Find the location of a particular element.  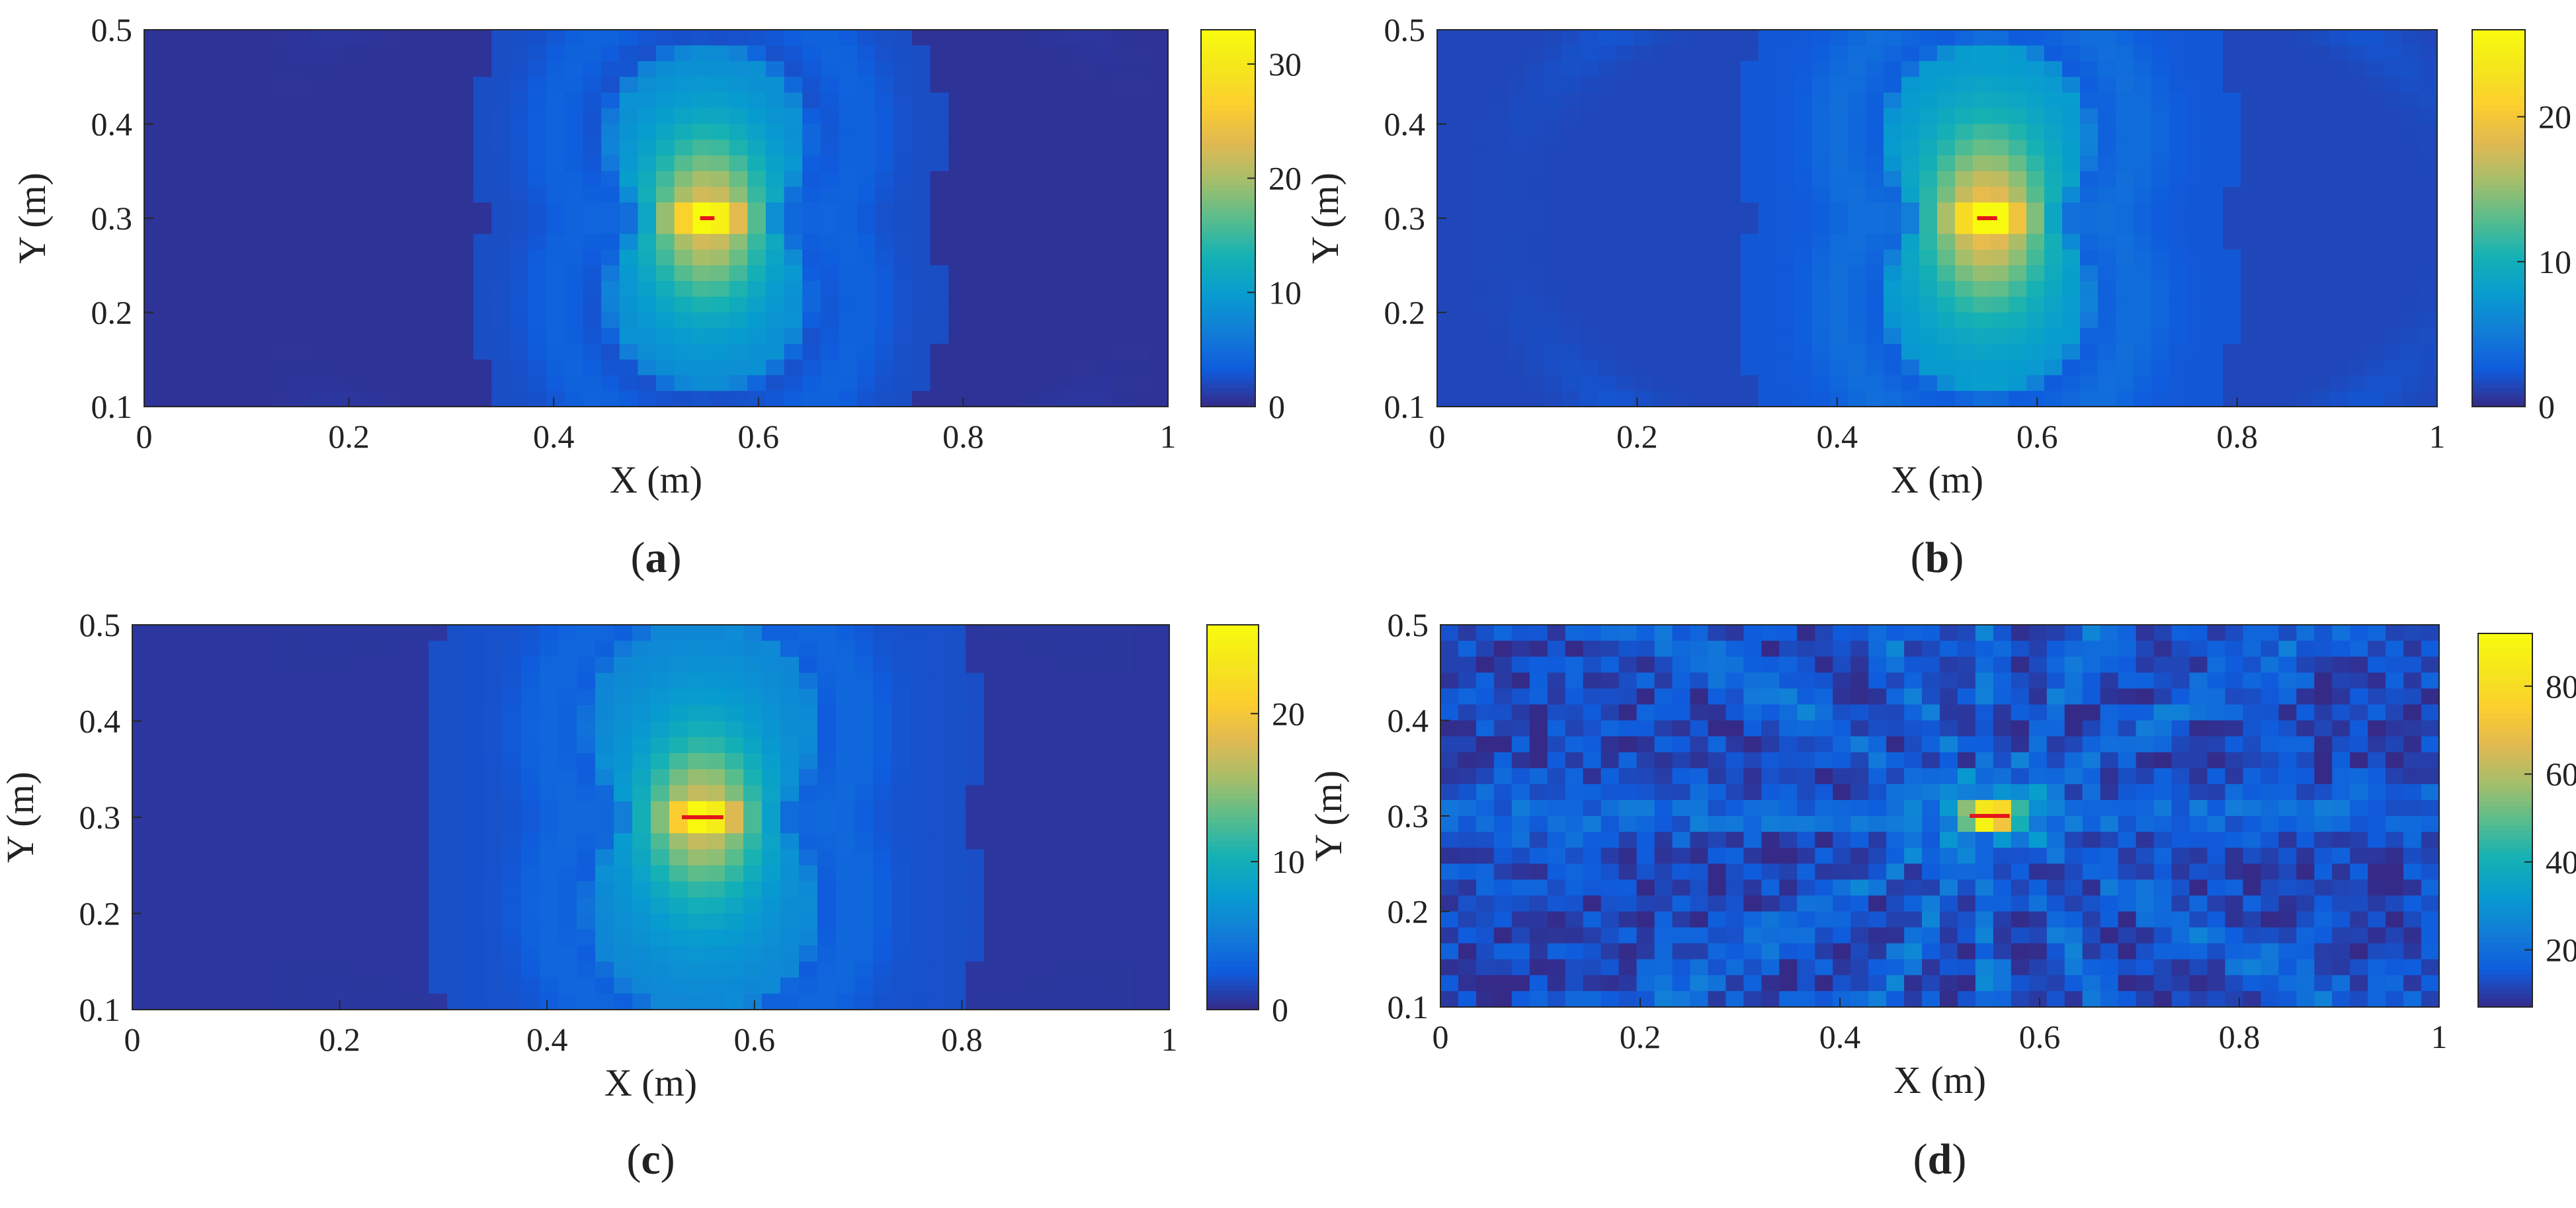

y-tick-label: 0.5 is located at coordinates (112, 30).